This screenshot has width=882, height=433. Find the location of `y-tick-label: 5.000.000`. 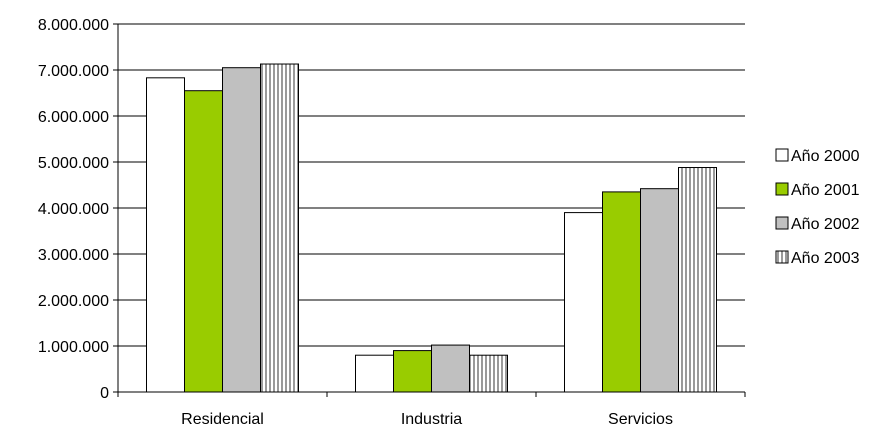

y-tick-label: 5.000.000 is located at coordinates (73, 163).